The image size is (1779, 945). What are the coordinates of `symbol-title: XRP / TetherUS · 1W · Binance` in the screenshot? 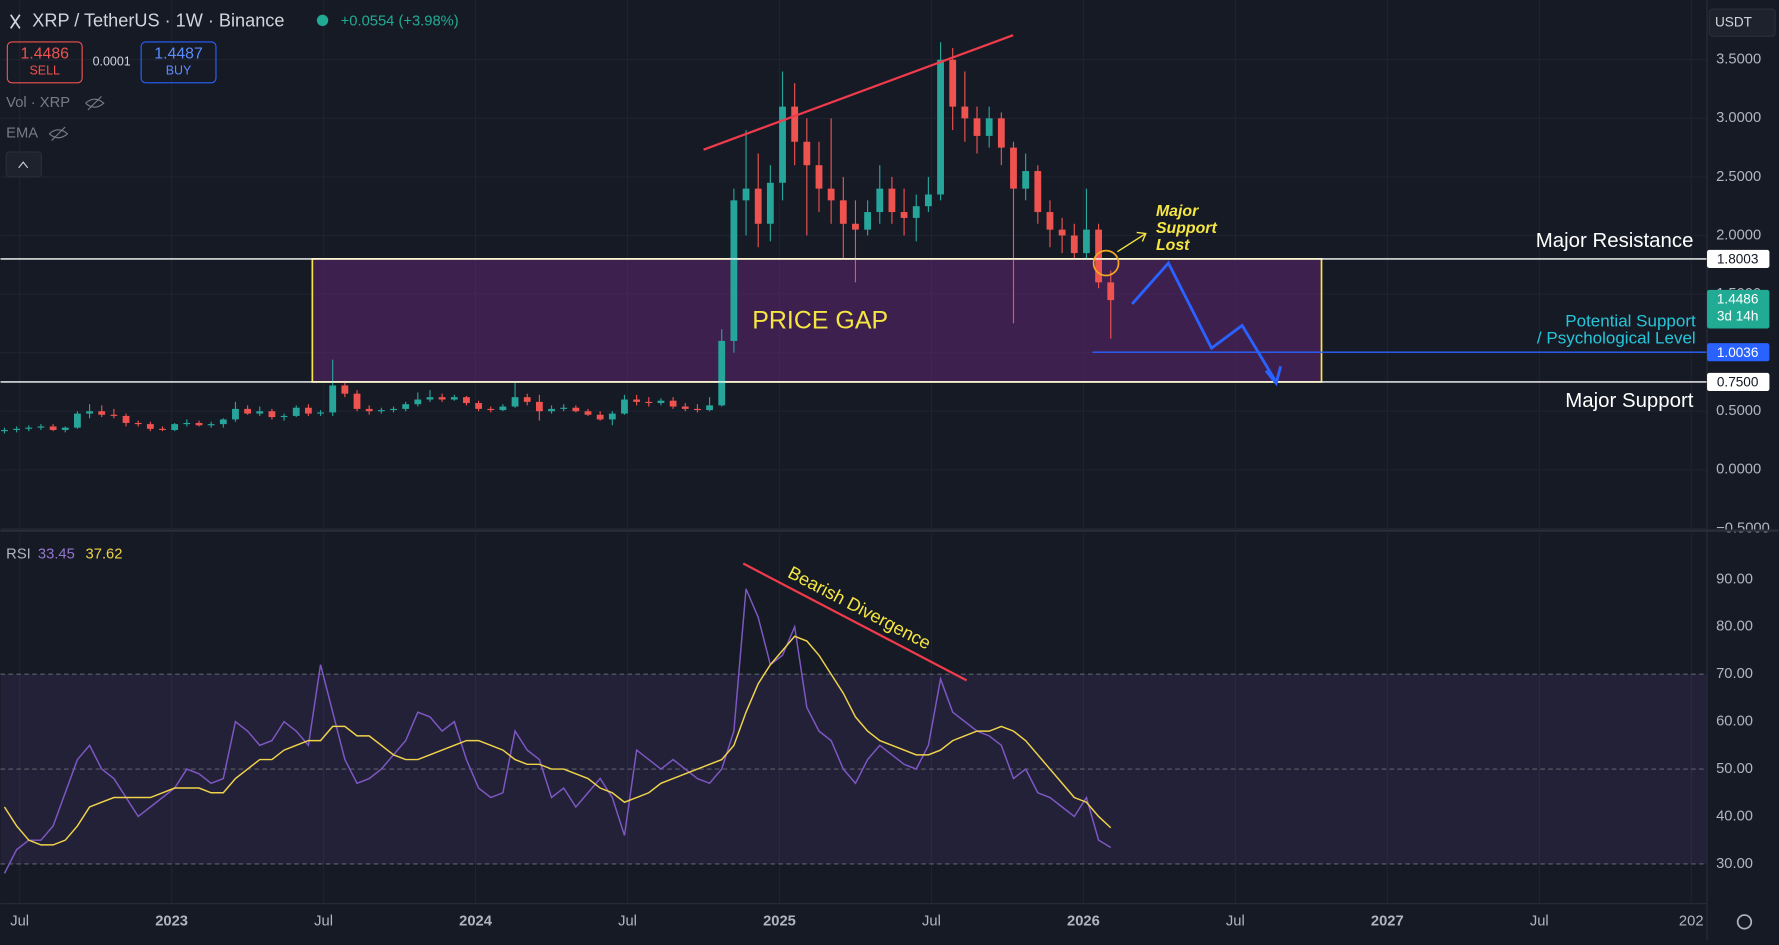 It's located at (158, 20).